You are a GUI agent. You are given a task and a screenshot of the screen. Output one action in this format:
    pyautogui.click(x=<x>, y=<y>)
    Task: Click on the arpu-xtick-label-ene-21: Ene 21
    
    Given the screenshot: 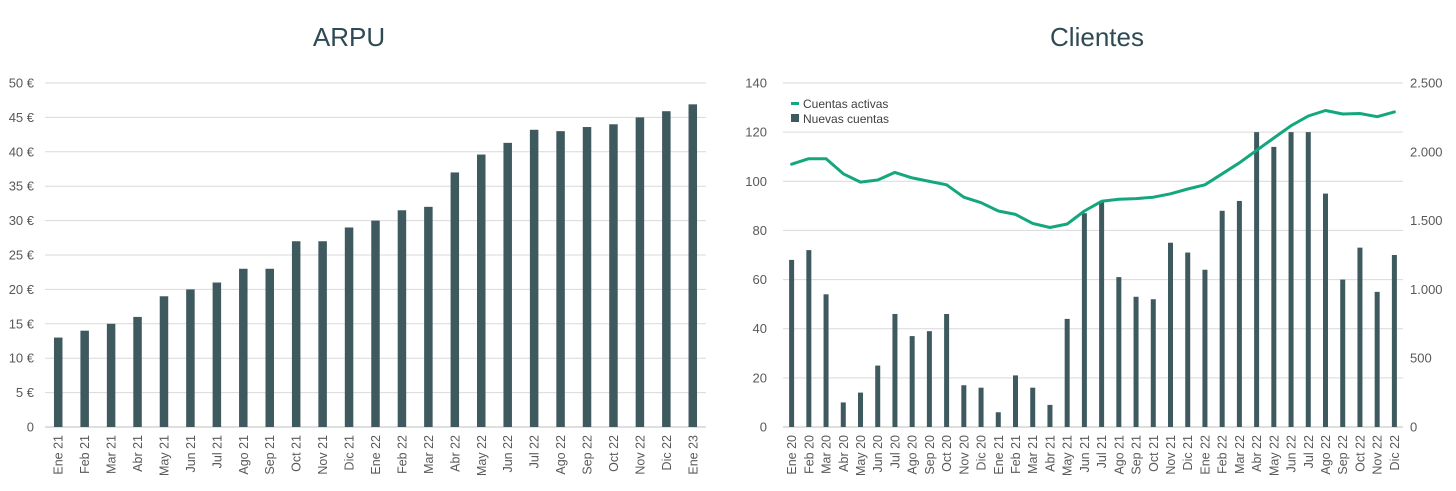 What is the action you would take?
    pyautogui.click(x=59, y=455)
    